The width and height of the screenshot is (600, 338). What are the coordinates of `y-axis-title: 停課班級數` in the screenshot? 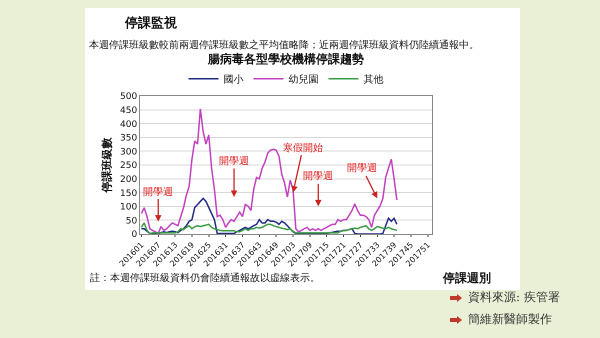 It's located at (107, 165).